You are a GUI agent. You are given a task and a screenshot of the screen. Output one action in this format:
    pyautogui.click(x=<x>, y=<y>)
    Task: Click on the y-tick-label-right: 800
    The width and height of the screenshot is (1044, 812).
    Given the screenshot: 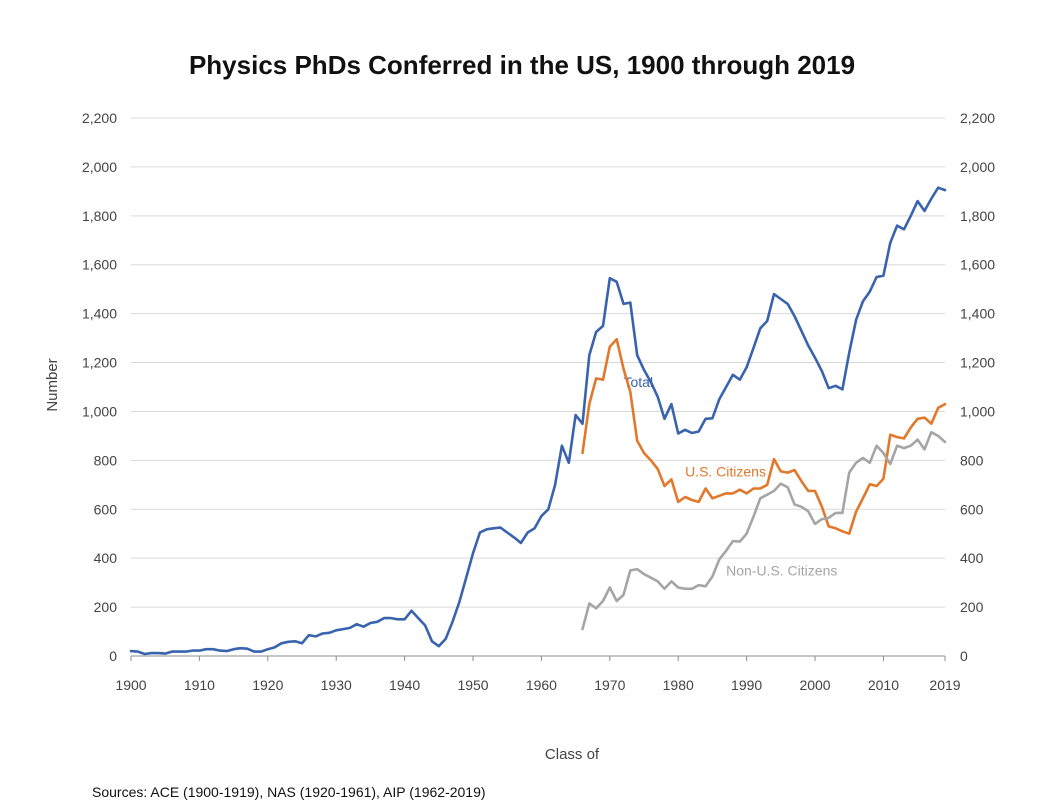 What is the action you would take?
    pyautogui.click(x=972, y=460)
    